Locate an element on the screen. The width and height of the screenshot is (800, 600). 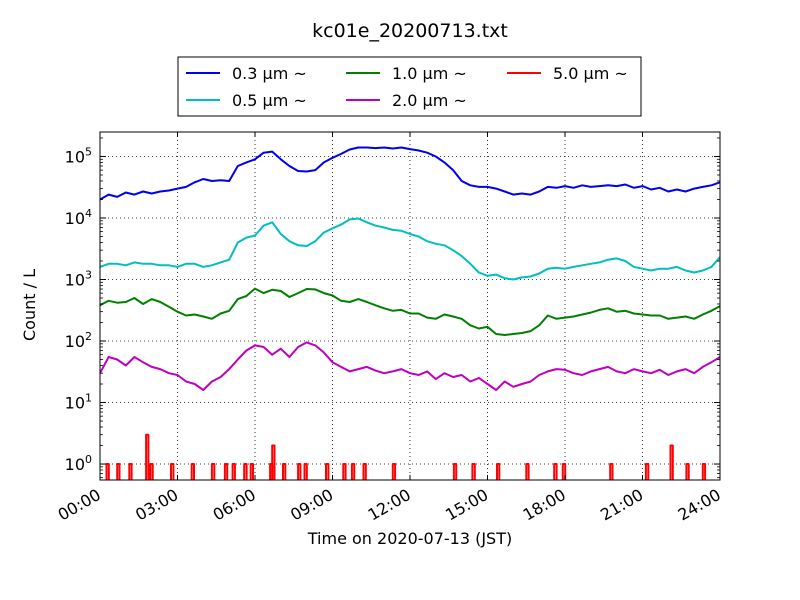
y-axis-label: Count / L is located at coordinates (29, 305).